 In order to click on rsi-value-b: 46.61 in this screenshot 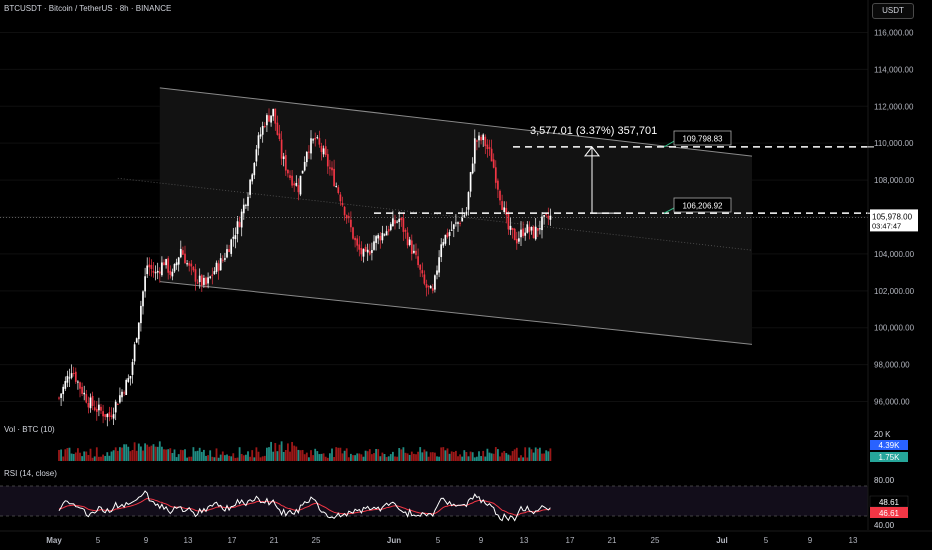, I will do `click(889, 513)`.